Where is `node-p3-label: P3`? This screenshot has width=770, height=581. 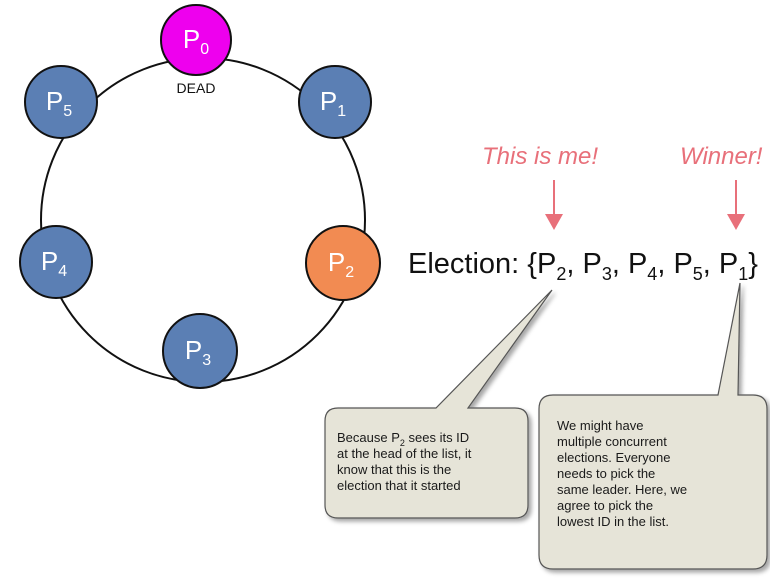 node-p3-label: P3 is located at coordinates (198, 352).